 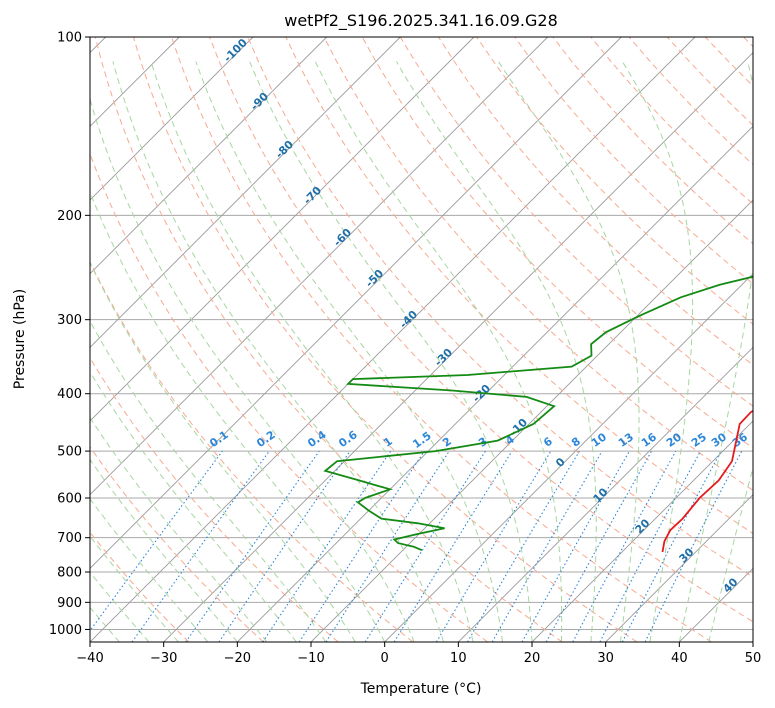 What do you see at coordinates (69, 334) in the screenshot?
I see `y-axis: 100 200 300 400 500 600 700 800 900 1000` at bounding box center [69, 334].